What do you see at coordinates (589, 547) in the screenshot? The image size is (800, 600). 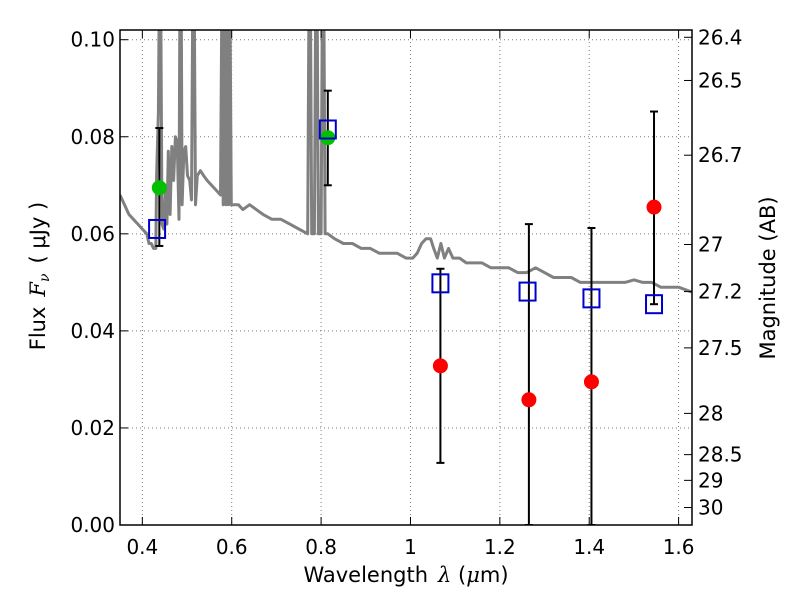 I see `x-tick-label: 1.4` at bounding box center [589, 547].